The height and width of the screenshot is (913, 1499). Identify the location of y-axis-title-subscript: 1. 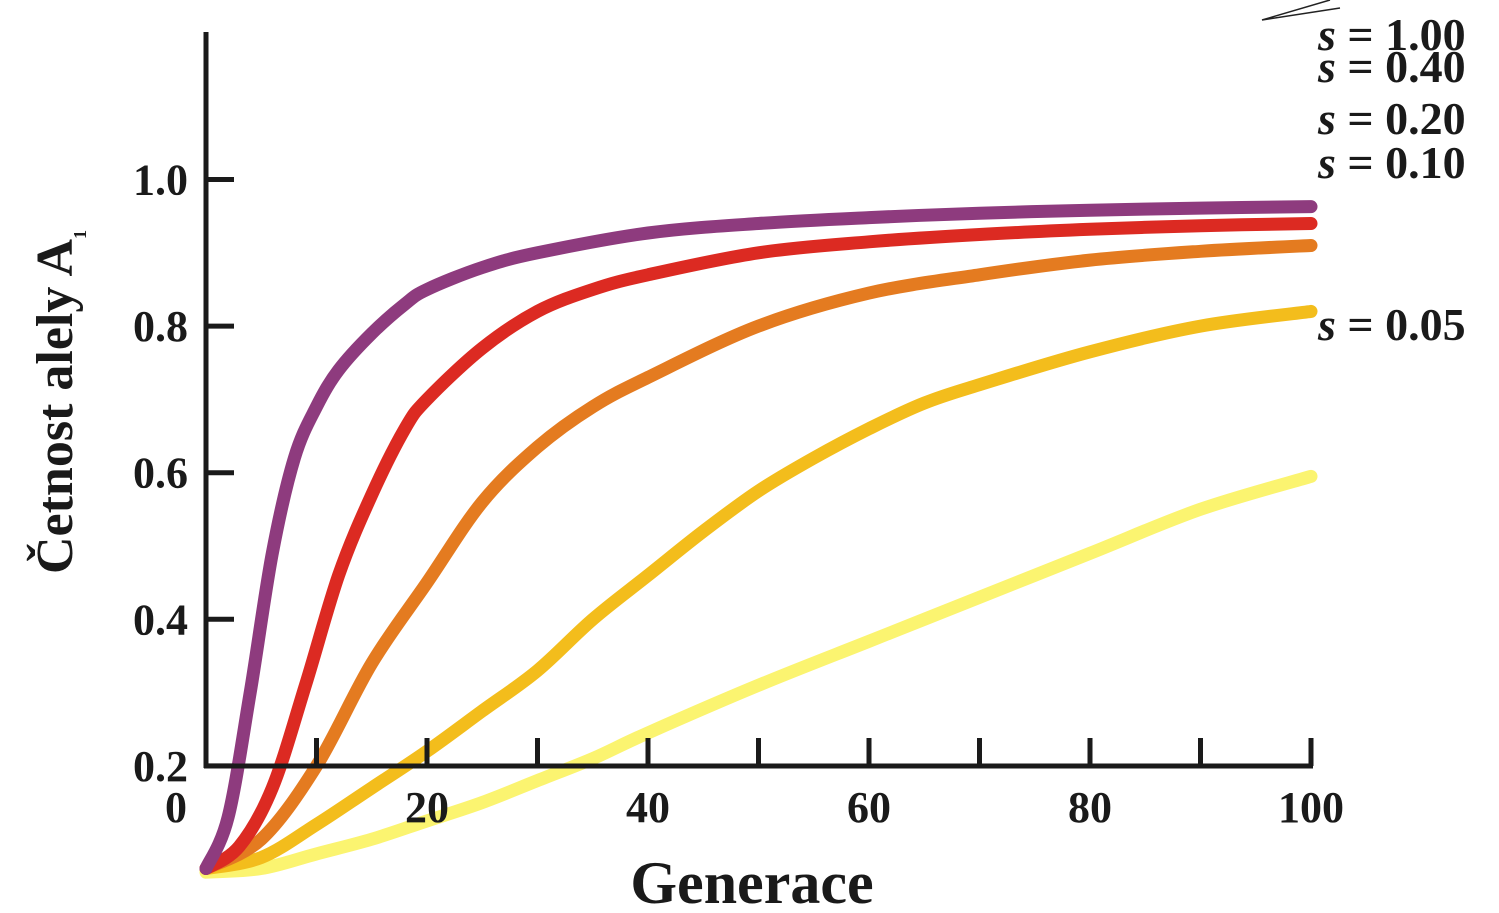
(80, 234).